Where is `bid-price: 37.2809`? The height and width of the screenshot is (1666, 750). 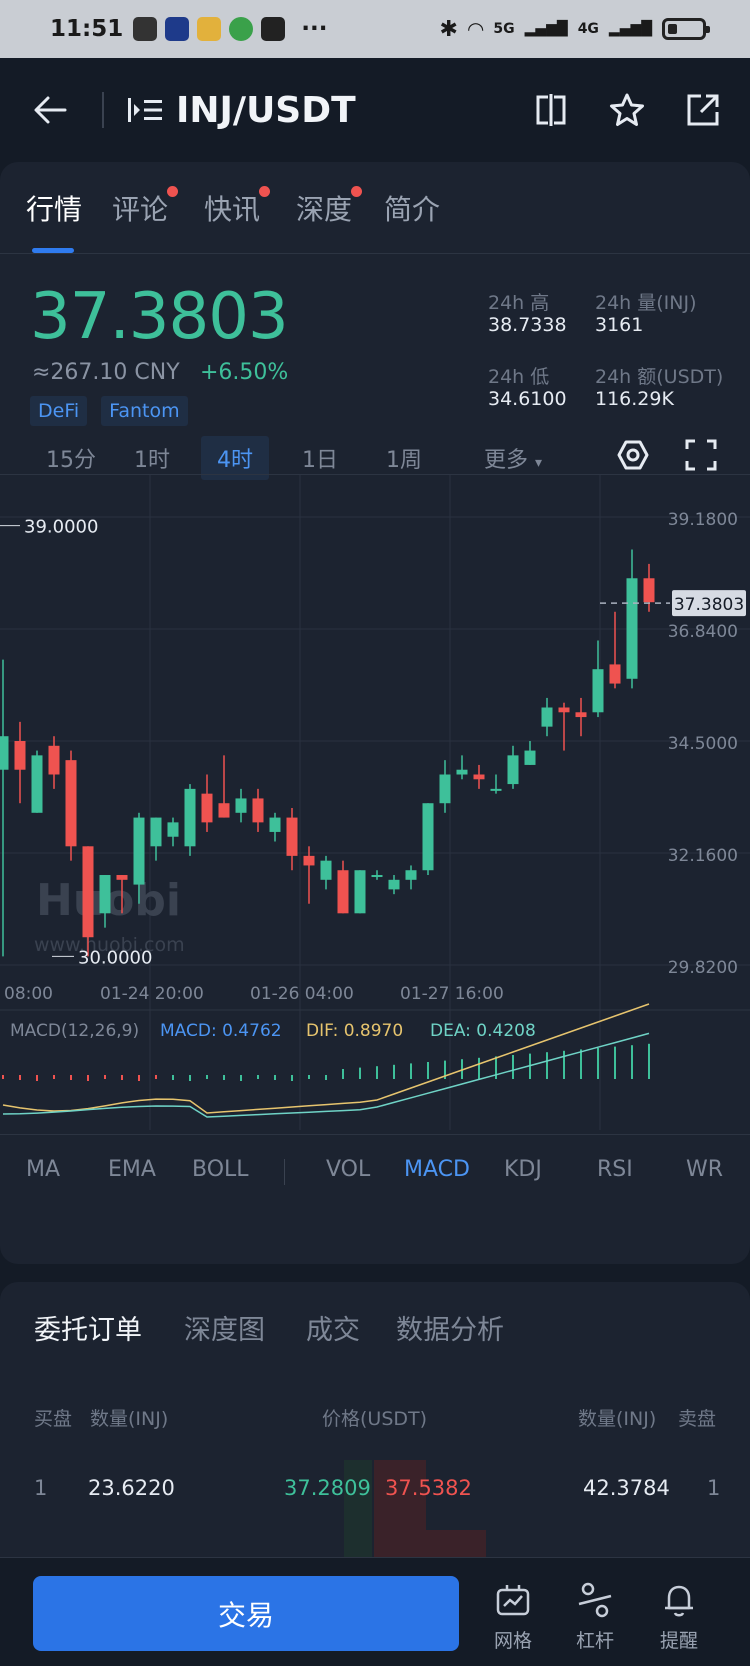 bid-price: 37.2809 is located at coordinates (327, 1488).